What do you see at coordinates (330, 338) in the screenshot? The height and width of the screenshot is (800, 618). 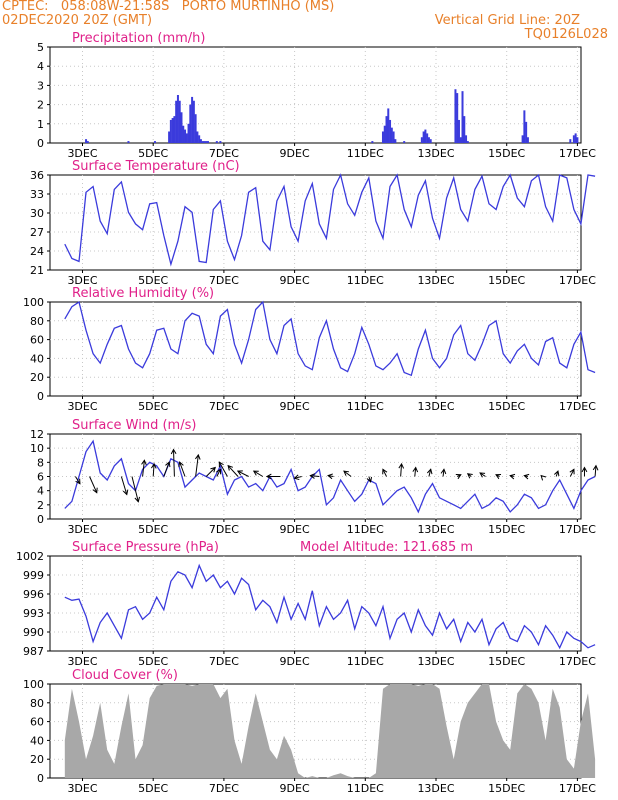 I see `rh-series-line` at bounding box center [330, 338].